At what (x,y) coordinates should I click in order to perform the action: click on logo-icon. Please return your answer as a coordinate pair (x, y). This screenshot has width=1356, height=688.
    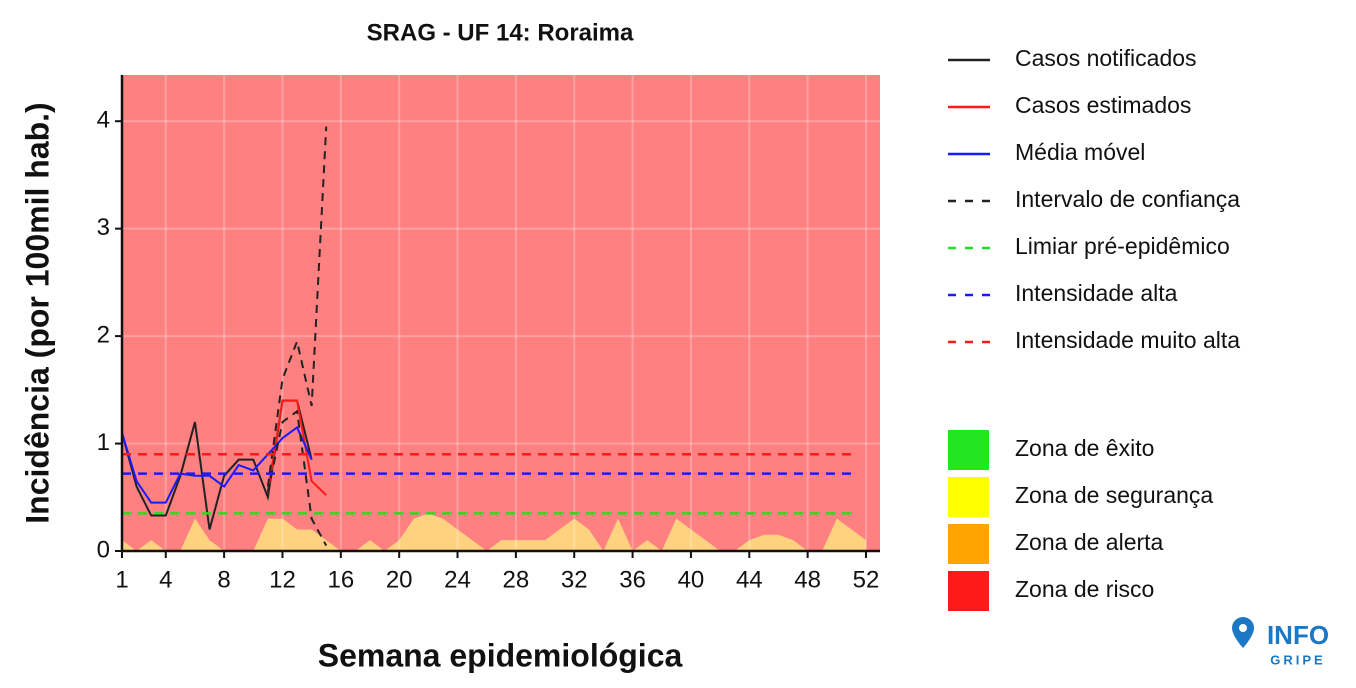
    Looking at the image, I should click on (1243, 632).